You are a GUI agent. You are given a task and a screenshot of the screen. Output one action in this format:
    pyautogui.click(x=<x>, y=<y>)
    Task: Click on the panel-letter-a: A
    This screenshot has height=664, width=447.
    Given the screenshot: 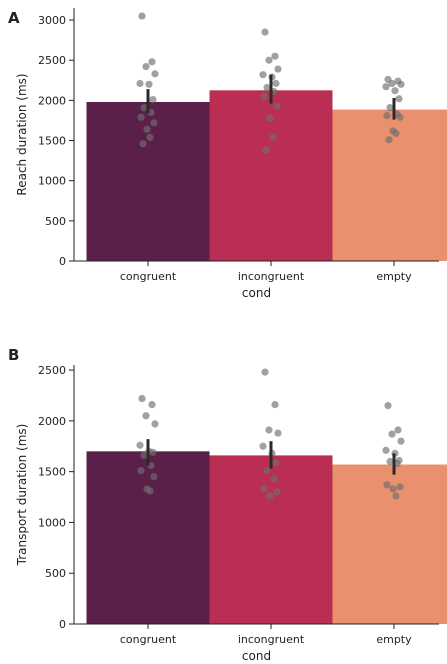 What is the action you would take?
    pyautogui.click(x=14, y=18)
    